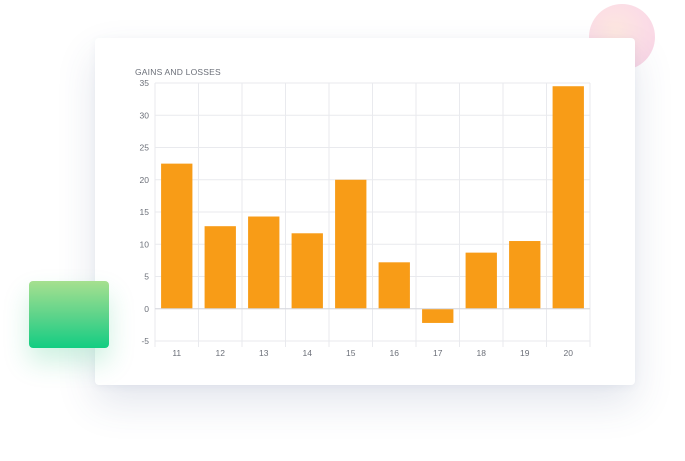 The width and height of the screenshot is (685, 461). What do you see at coordinates (308, 353) in the screenshot?
I see `x-tick-label: 14` at bounding box center [308, 353].